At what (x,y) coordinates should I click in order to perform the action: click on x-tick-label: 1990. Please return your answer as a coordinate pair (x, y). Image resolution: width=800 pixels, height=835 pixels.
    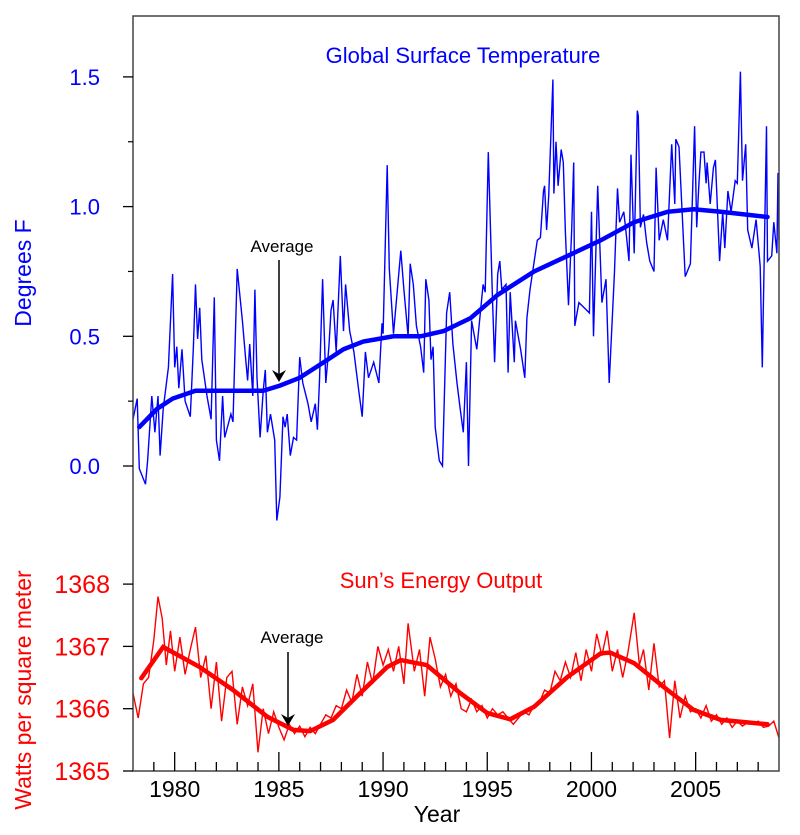
    Looking at the image, I should click on (382, 789).